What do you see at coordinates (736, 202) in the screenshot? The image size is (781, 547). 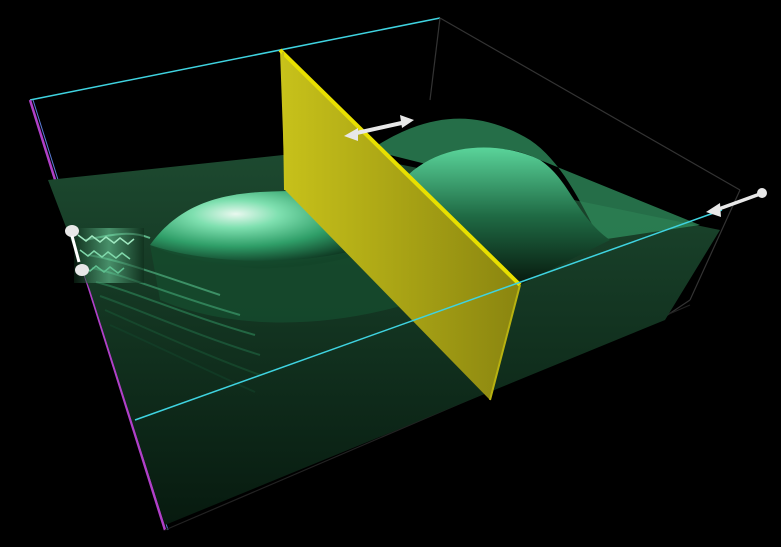 I see `scale-drag-handle` at bounding box center [736, 202].